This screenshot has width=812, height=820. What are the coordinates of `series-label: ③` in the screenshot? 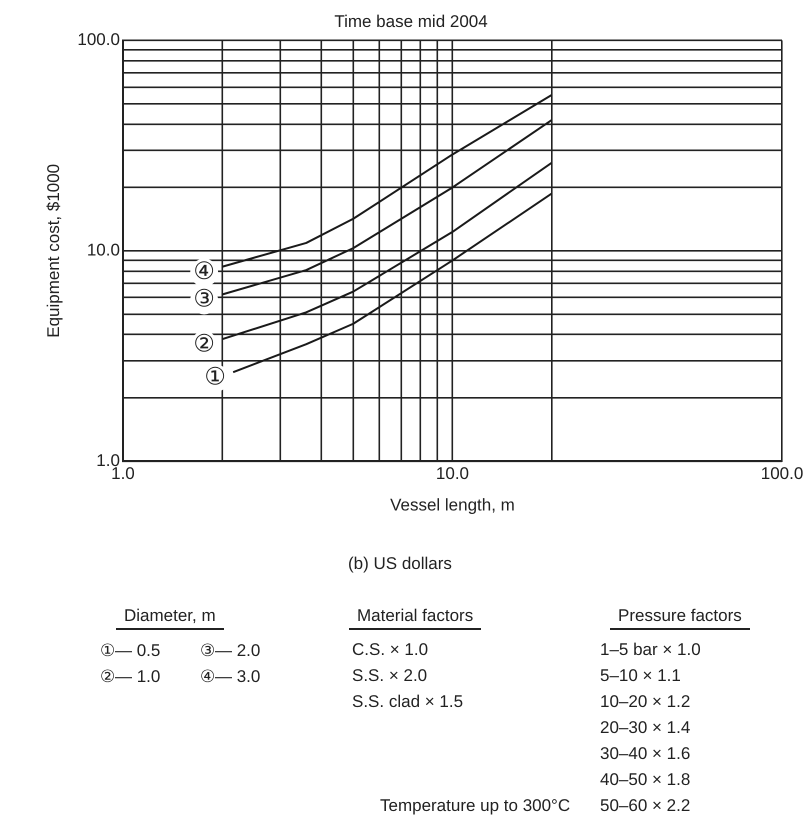 It's located at (204, 298).